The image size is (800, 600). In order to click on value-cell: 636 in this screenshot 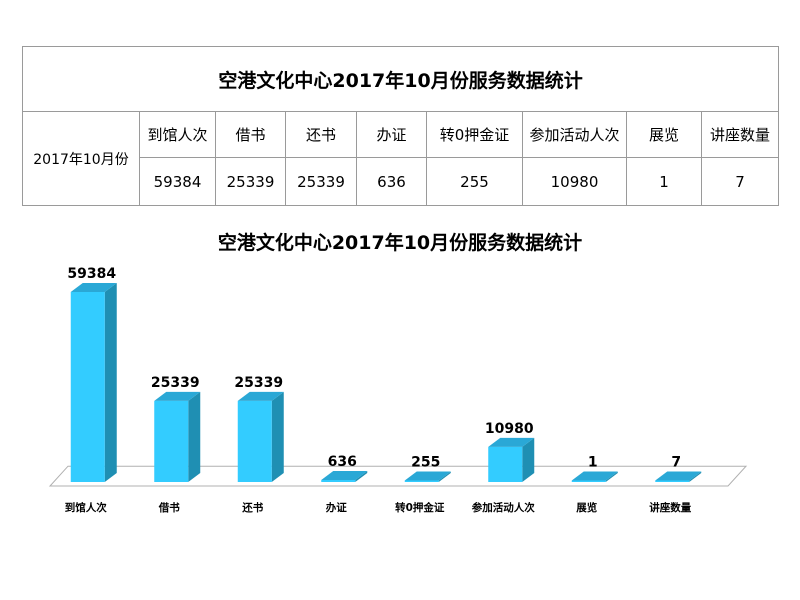, I will do `click(391, 181)`.